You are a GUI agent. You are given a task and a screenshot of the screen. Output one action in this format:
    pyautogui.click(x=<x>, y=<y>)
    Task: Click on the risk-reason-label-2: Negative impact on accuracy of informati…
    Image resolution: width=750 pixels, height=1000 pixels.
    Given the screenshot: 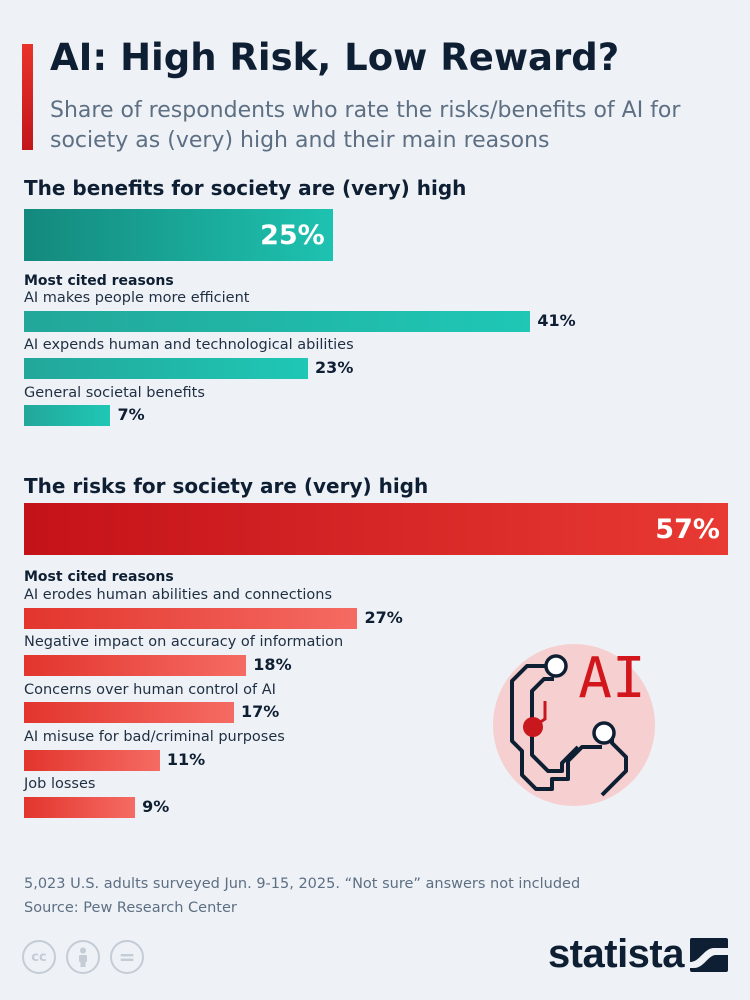 What is the action you would take?
    pyautogui.click(x=184, y=642)
    